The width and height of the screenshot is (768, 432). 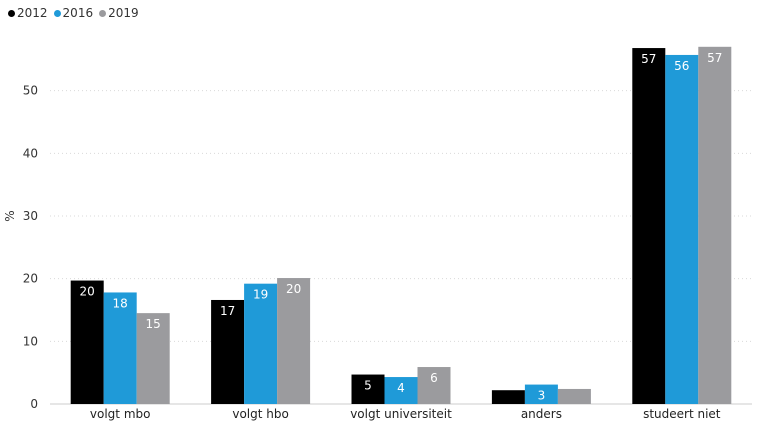 I want to click on data-label-2016-3: 3, so click(x=542, y=396).